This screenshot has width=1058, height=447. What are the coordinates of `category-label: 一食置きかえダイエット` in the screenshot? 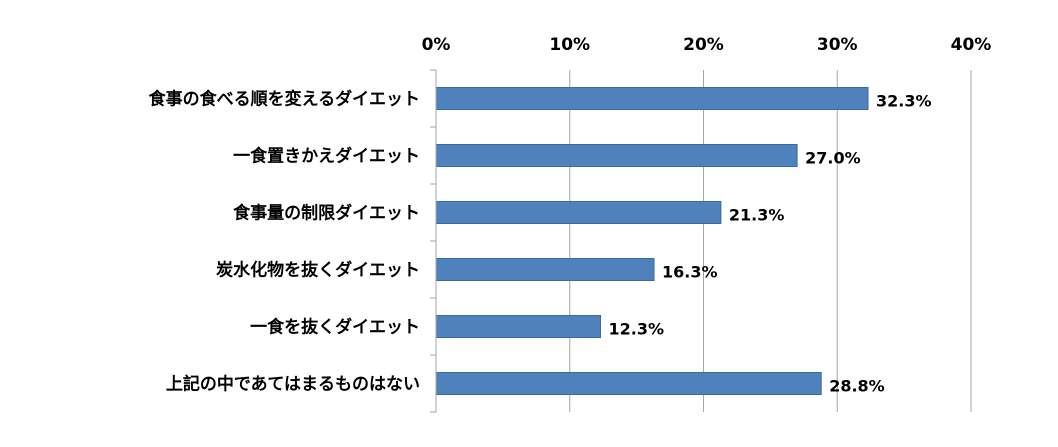 It's located at (326, 156).